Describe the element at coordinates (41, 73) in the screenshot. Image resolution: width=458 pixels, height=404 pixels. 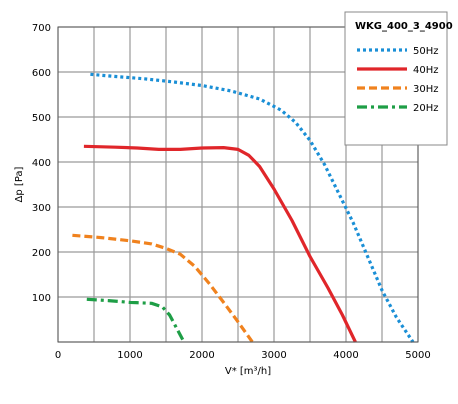
I see `y-tick-label: 600` at that location.